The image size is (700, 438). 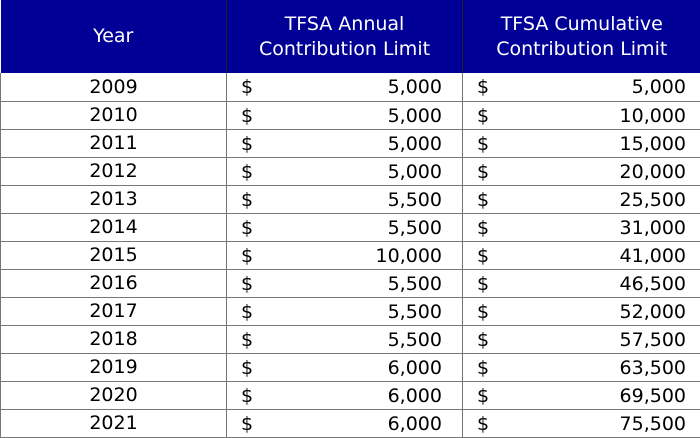 I want to click on year-cell: 2019, so click(x=113, y=367).